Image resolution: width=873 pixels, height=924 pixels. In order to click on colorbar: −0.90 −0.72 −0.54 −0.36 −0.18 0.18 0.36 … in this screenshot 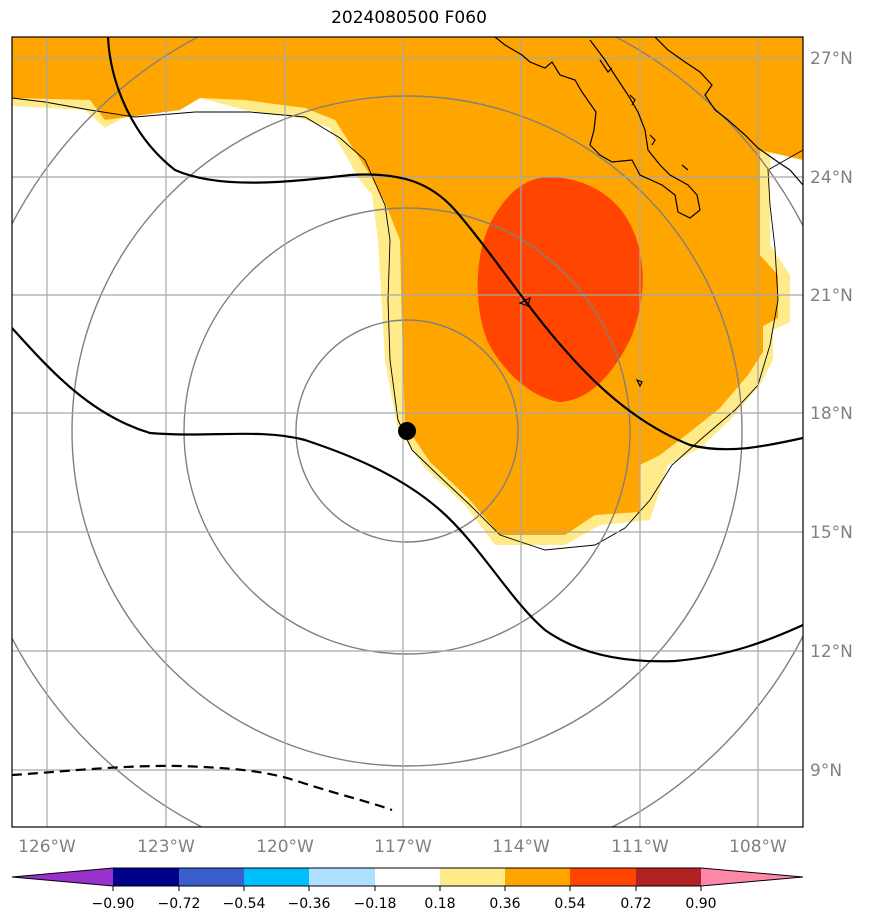, I will do `click(407, 889)`.